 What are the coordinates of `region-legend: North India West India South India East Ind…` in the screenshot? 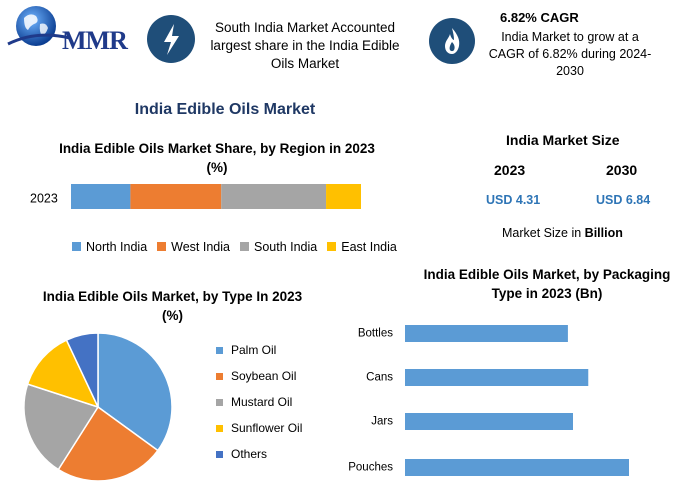 It's located at (239, 247).